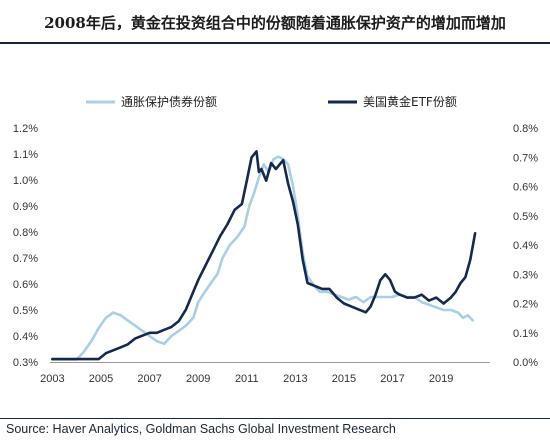  I want to click on y-right-tick-label: 0.3%, so click(525, 275).